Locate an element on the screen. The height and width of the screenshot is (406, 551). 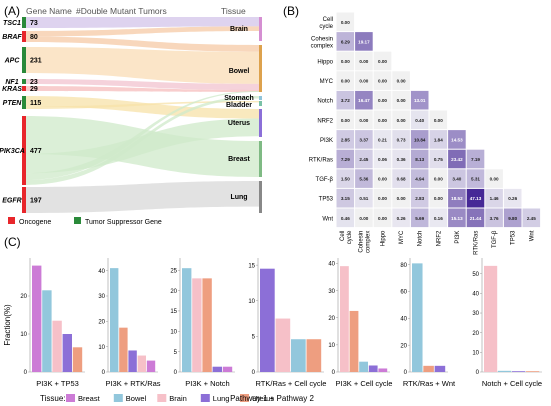
heatmap-cell-notch-cohesin-complex is located at coordinates (364, 100).